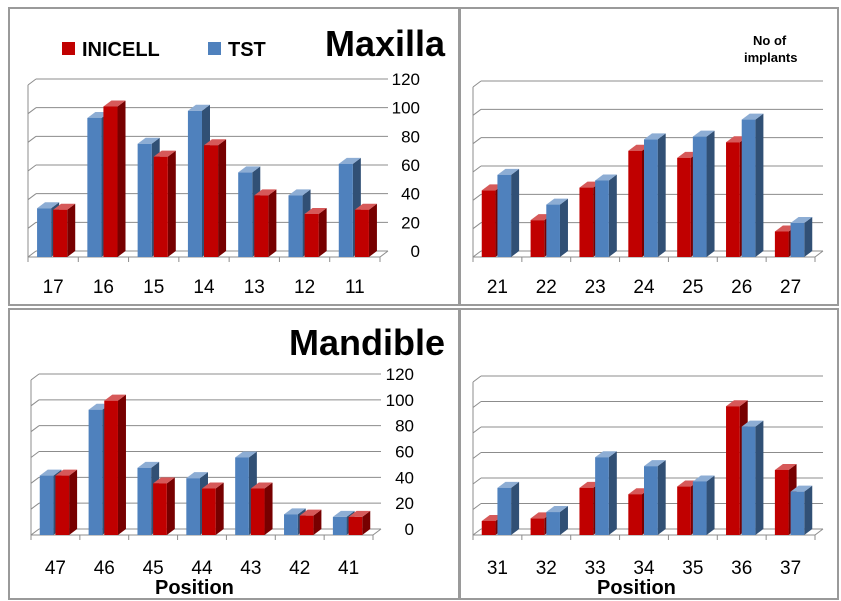 Image resolution: width=841 pixels, height=601 pixels. Describe the element at coordinates (497, 568) in the screenshot. I see `x-tick-label: 31` at that location.